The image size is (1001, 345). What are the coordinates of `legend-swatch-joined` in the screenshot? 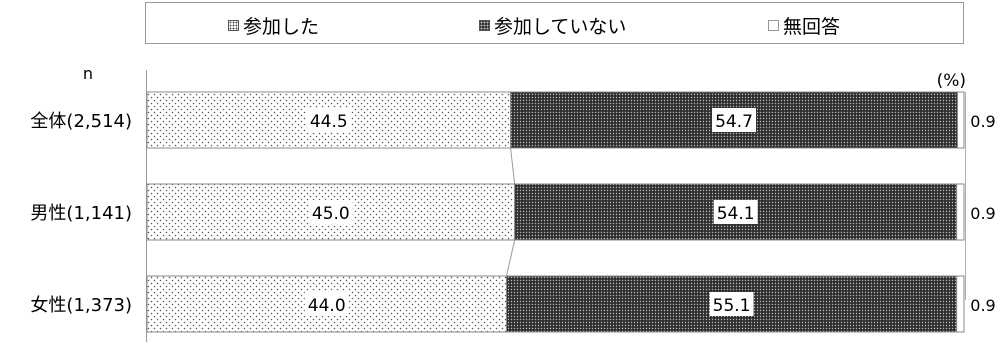 It's located at (233, 25).